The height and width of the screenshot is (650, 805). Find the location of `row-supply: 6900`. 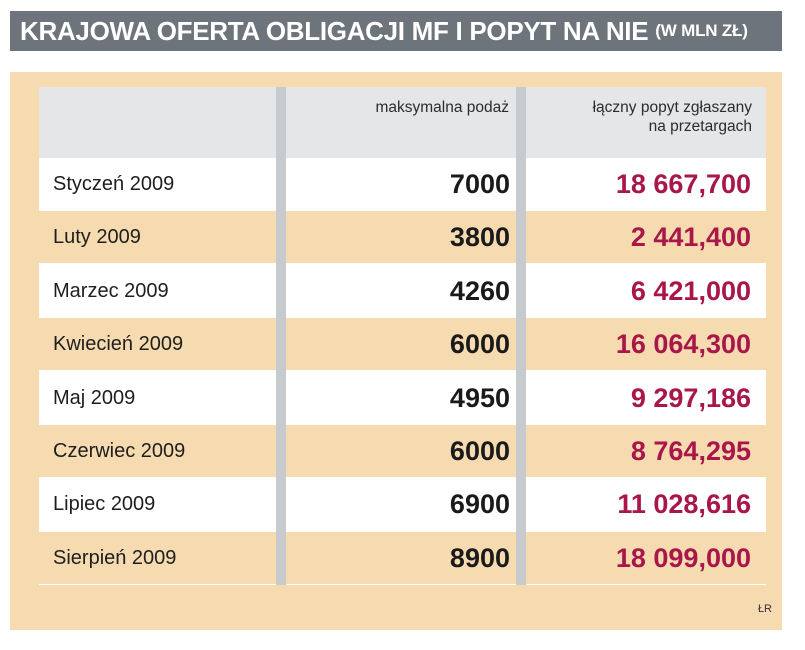

row-supply: 6900 is located at coordinates (479, 504).